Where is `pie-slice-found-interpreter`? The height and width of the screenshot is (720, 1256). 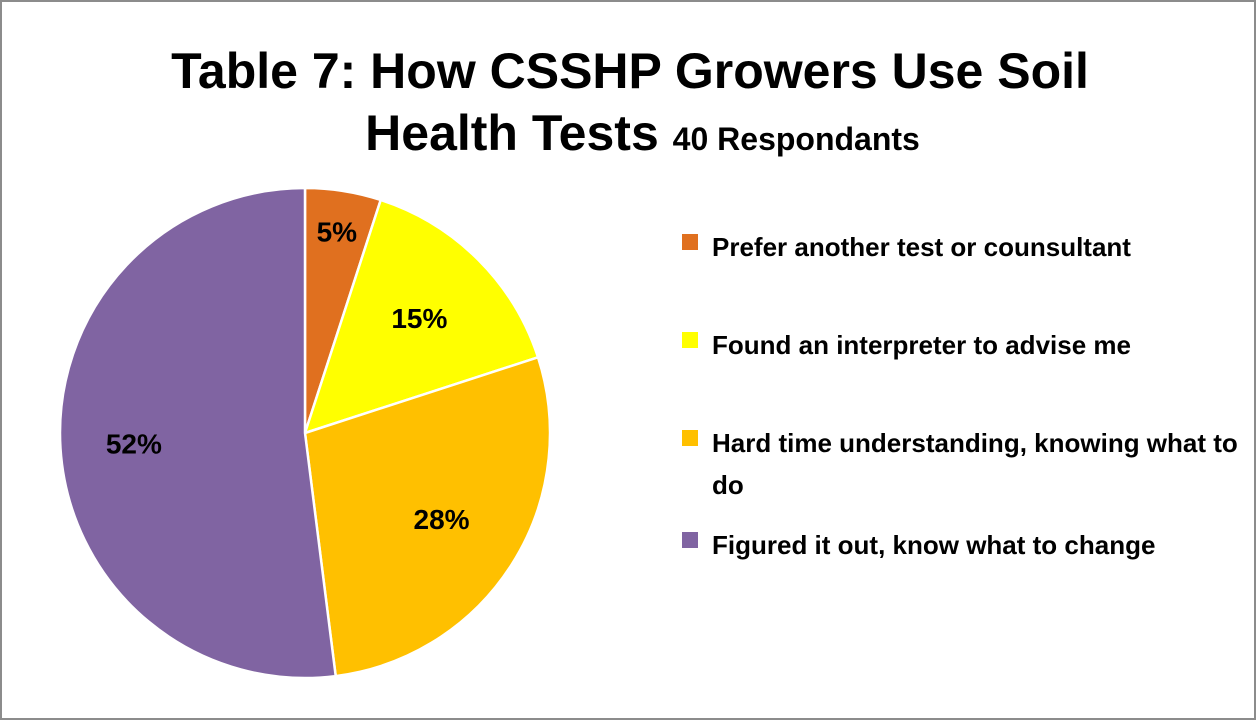 pie-slice-found-interpreter is located at coordinates (421, 316).